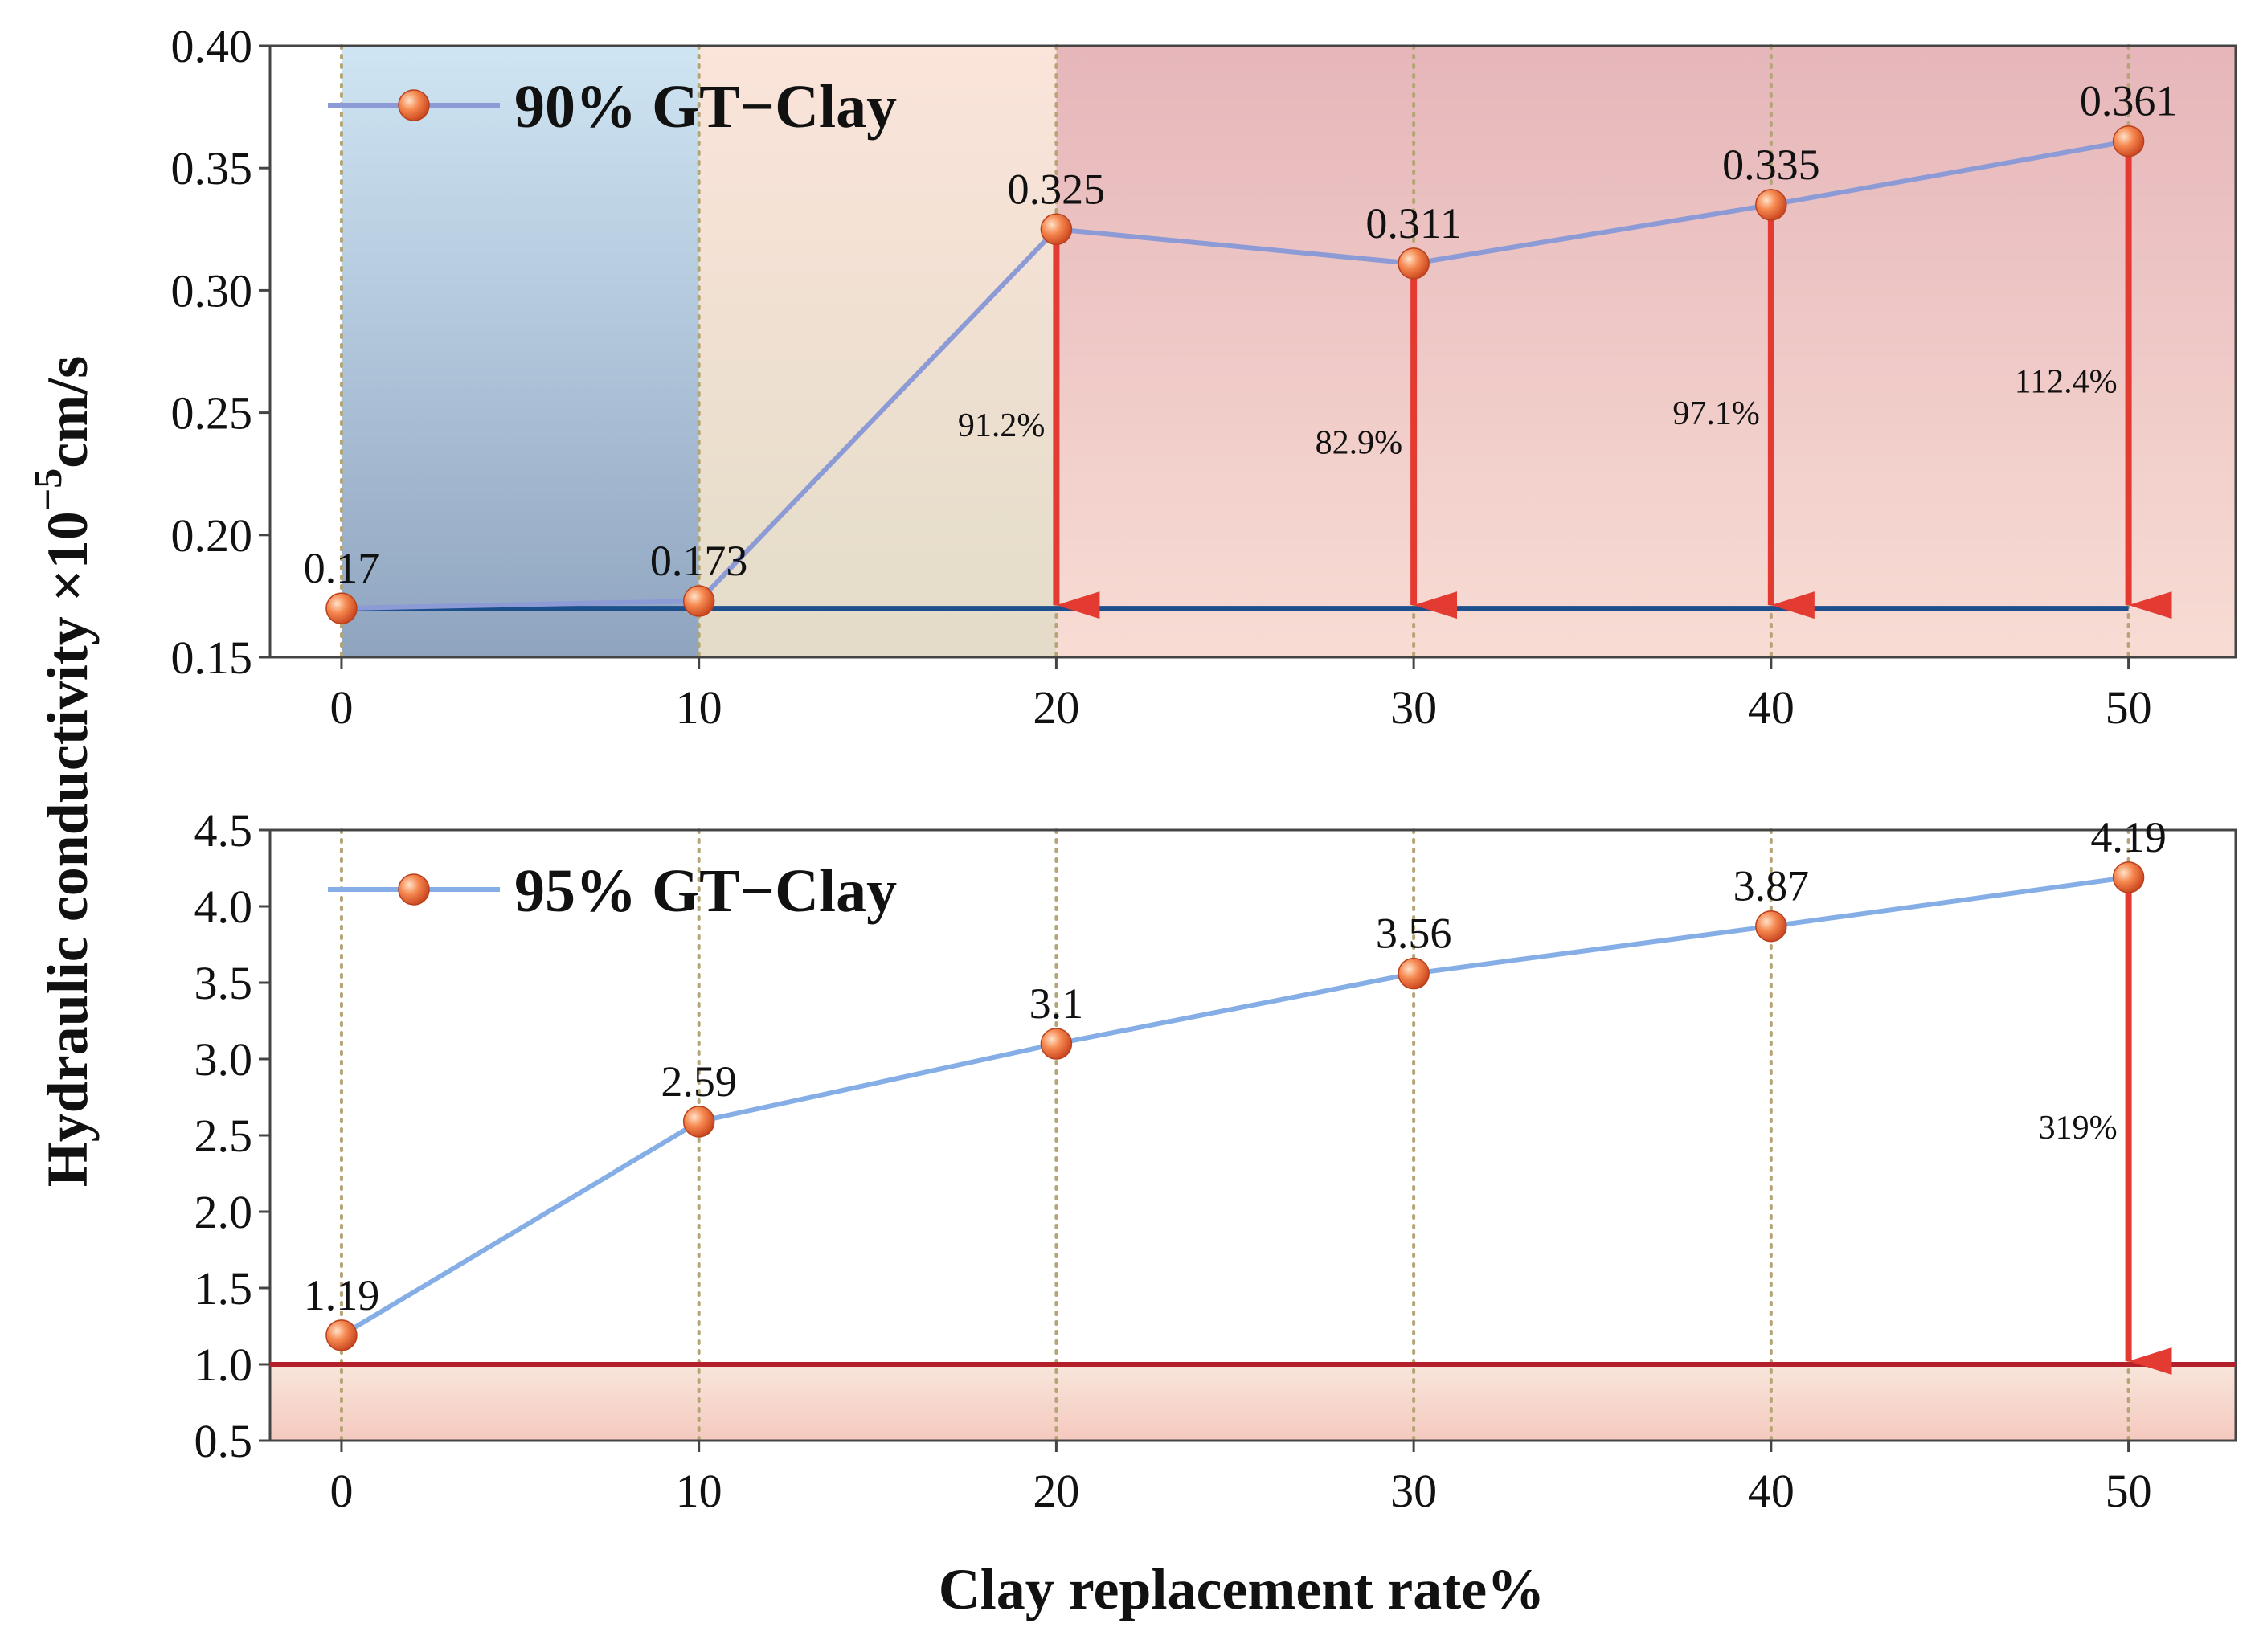 This screenshot has height=1652, width=2255. I want to click on legend-label: 95% GT−Clay, so click(705, 891).